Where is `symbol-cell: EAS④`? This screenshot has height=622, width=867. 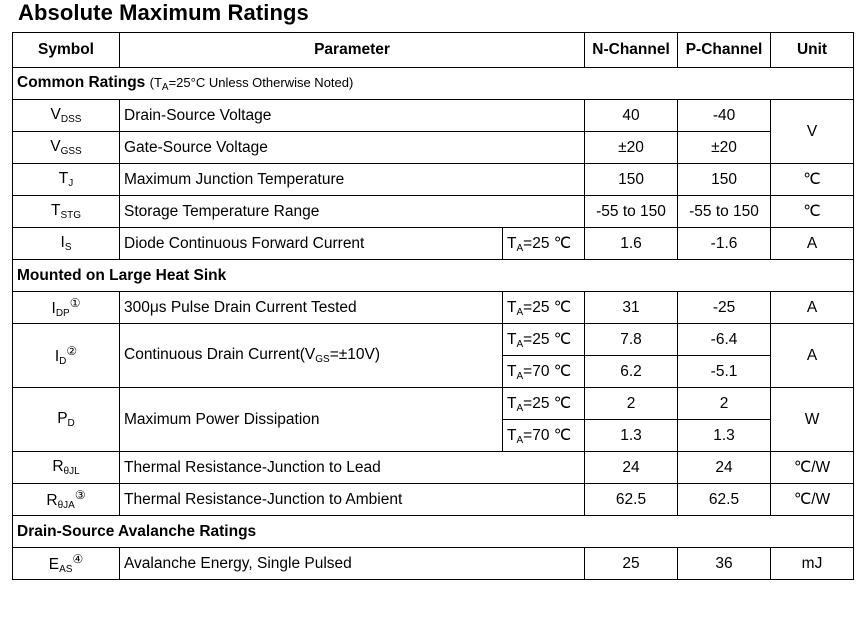 symbol-cell: EAS④ is located at coordinates (66, 563).